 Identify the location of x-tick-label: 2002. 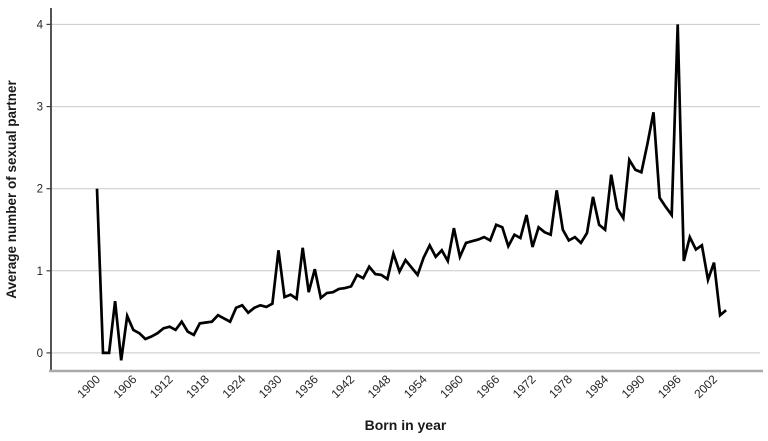
(705, 386).